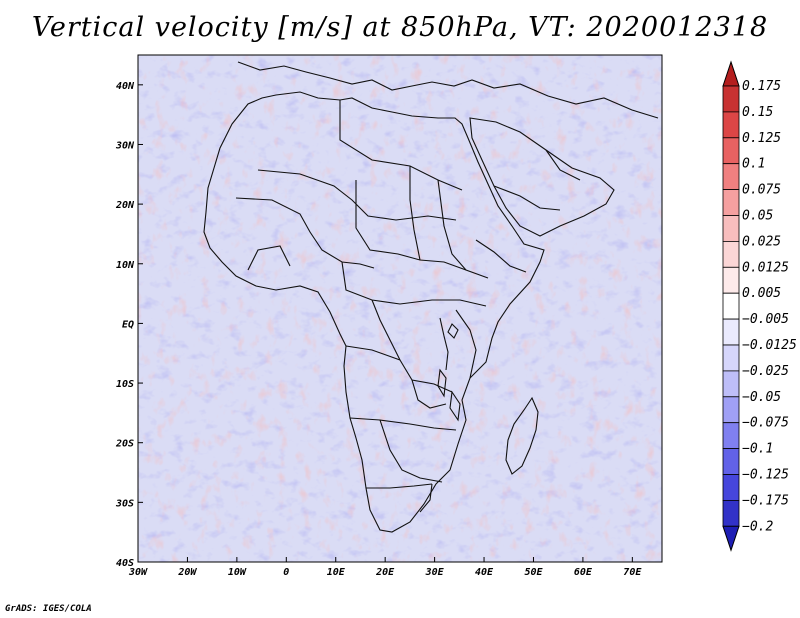 The image size is (800, 618). What do you see at coordinates (138, 572) in the screenshot?
I see `x-tick-label: 30W` at bounding box center [138, 572].